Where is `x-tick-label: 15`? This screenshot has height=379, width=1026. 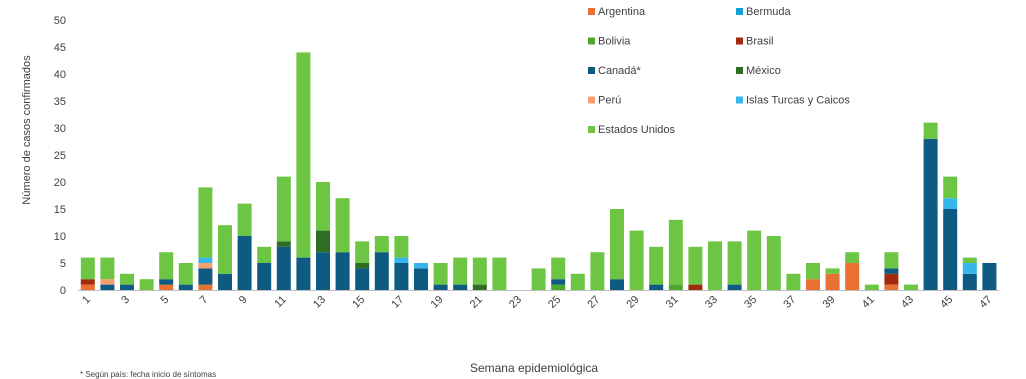
x-tick-label: 15 is located at coordinates (358, 302).